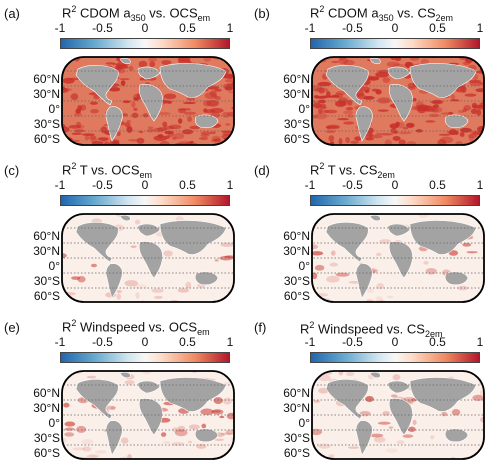 The image size is (500, 472). I want to click on panel-label: (e), so click(12, 327).